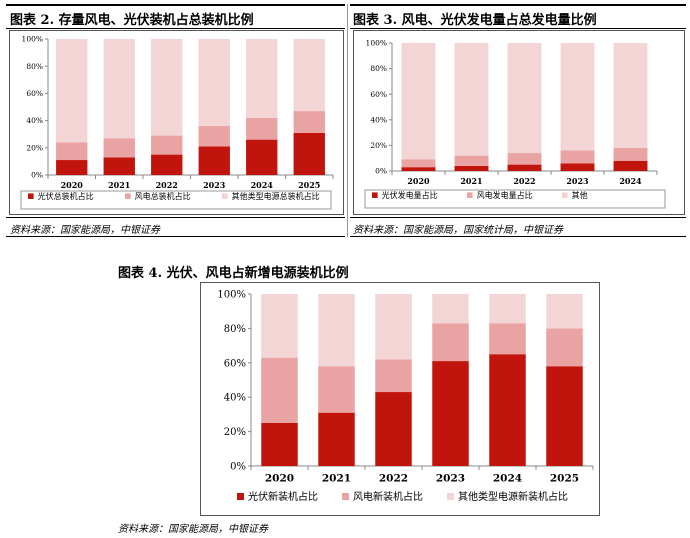 This screenshot has width=690, height=538. What do you see at coordinates (175, 28) in the screenshot?
I see `chart2-title-rule` at bounding box center [175, 28].